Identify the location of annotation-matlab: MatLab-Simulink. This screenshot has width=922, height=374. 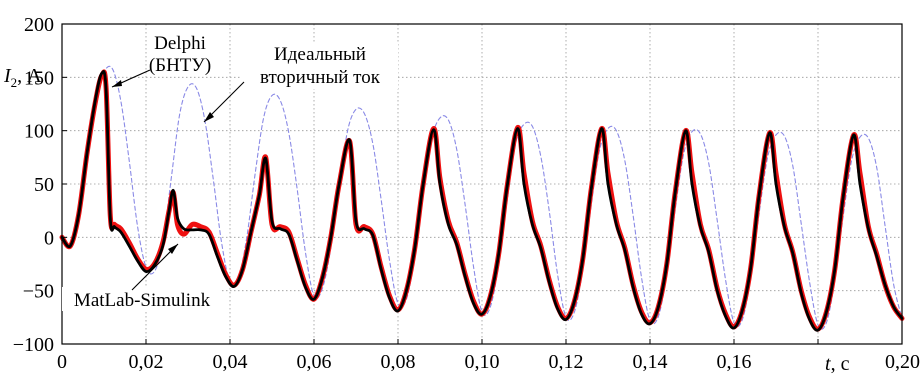
(142, 277).